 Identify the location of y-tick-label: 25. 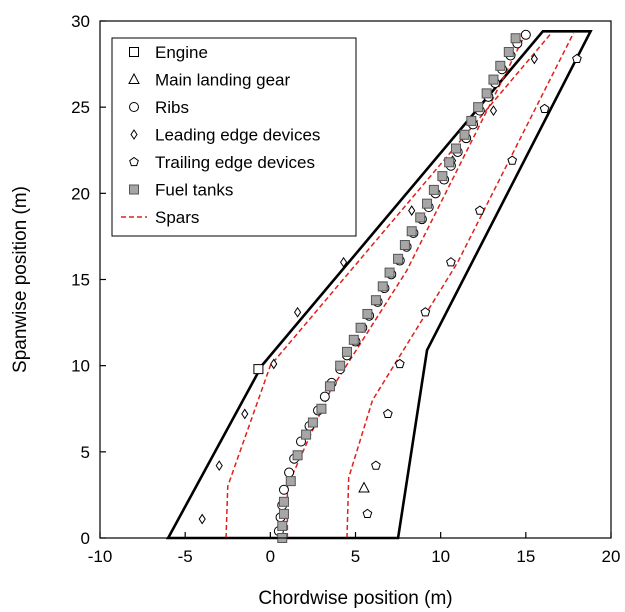
(80, 107).